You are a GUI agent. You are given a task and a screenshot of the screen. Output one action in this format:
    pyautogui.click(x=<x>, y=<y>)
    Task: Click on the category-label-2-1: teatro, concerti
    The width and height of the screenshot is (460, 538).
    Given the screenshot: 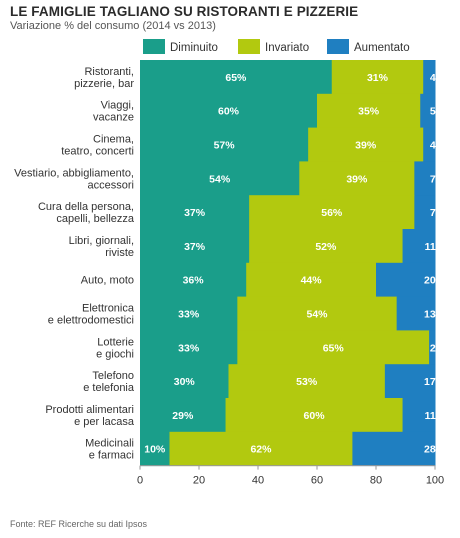 What is the action you would take?
    pyautogui.click(x=97, y=152)
    